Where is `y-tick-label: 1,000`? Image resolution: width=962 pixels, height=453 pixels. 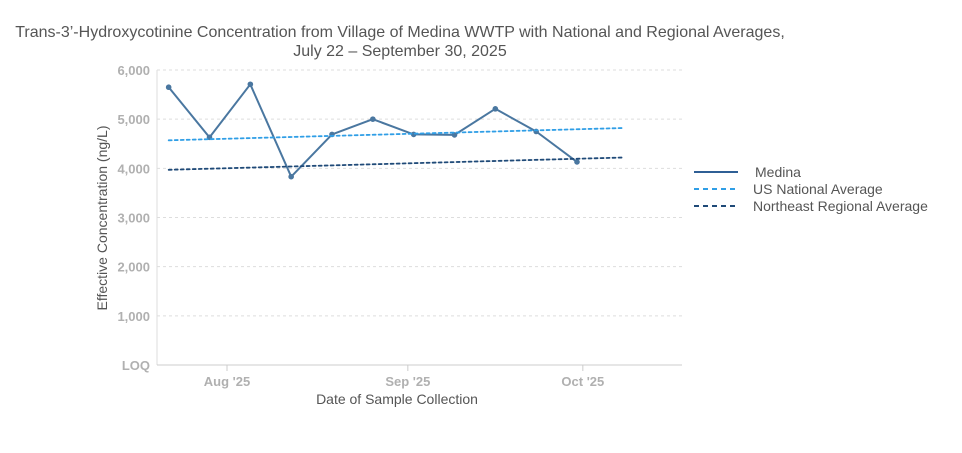 y-tick-label: 1,000 is located at coordinates (133, 316).